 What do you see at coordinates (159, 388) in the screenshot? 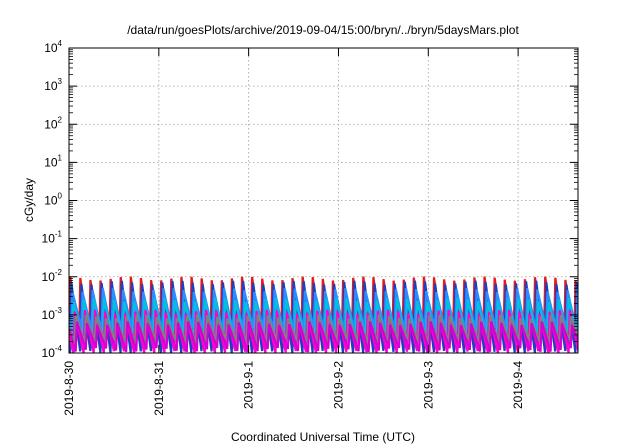
I see `x-tick-label: 2019-8-31` at bounding box center [159, 388].